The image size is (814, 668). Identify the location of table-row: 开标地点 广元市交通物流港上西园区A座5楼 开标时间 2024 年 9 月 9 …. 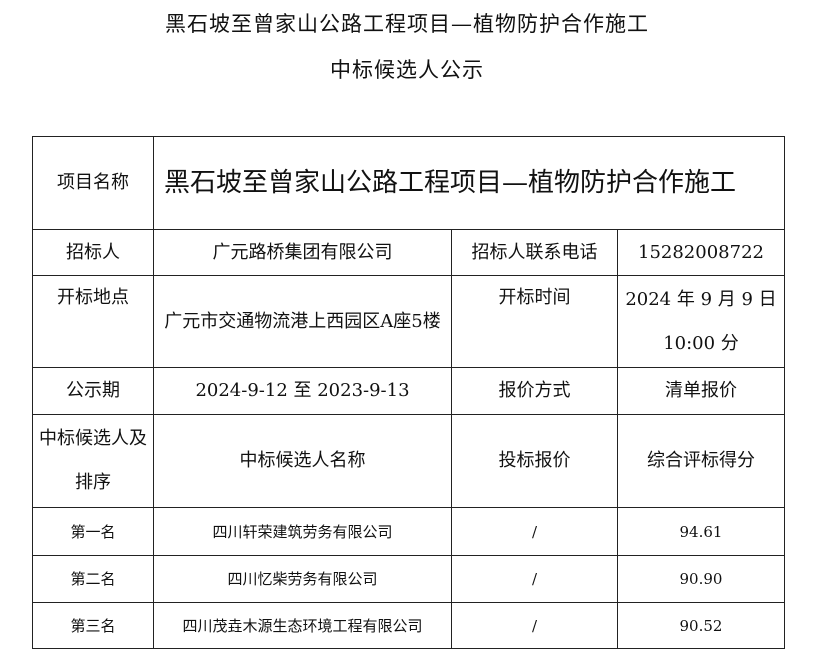
(408, 321).